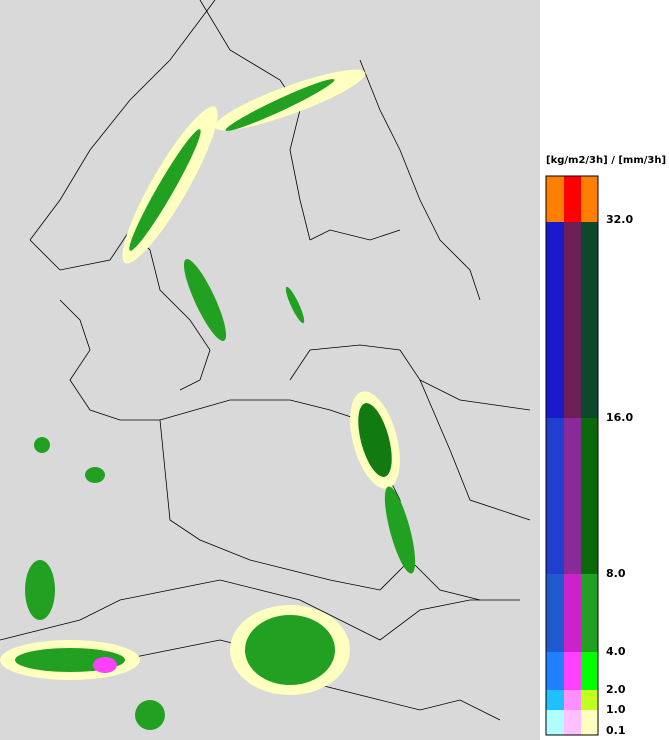 The height and width of the screenshot is (740, 669). I want to click on legend-level: 1.0, so click(616, 709).